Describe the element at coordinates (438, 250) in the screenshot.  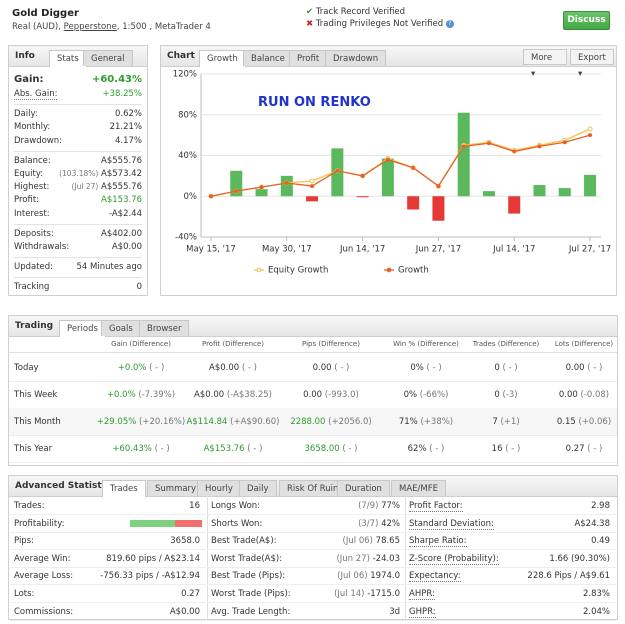
I see `x-tick-label: Jun 27, '17` at that location.